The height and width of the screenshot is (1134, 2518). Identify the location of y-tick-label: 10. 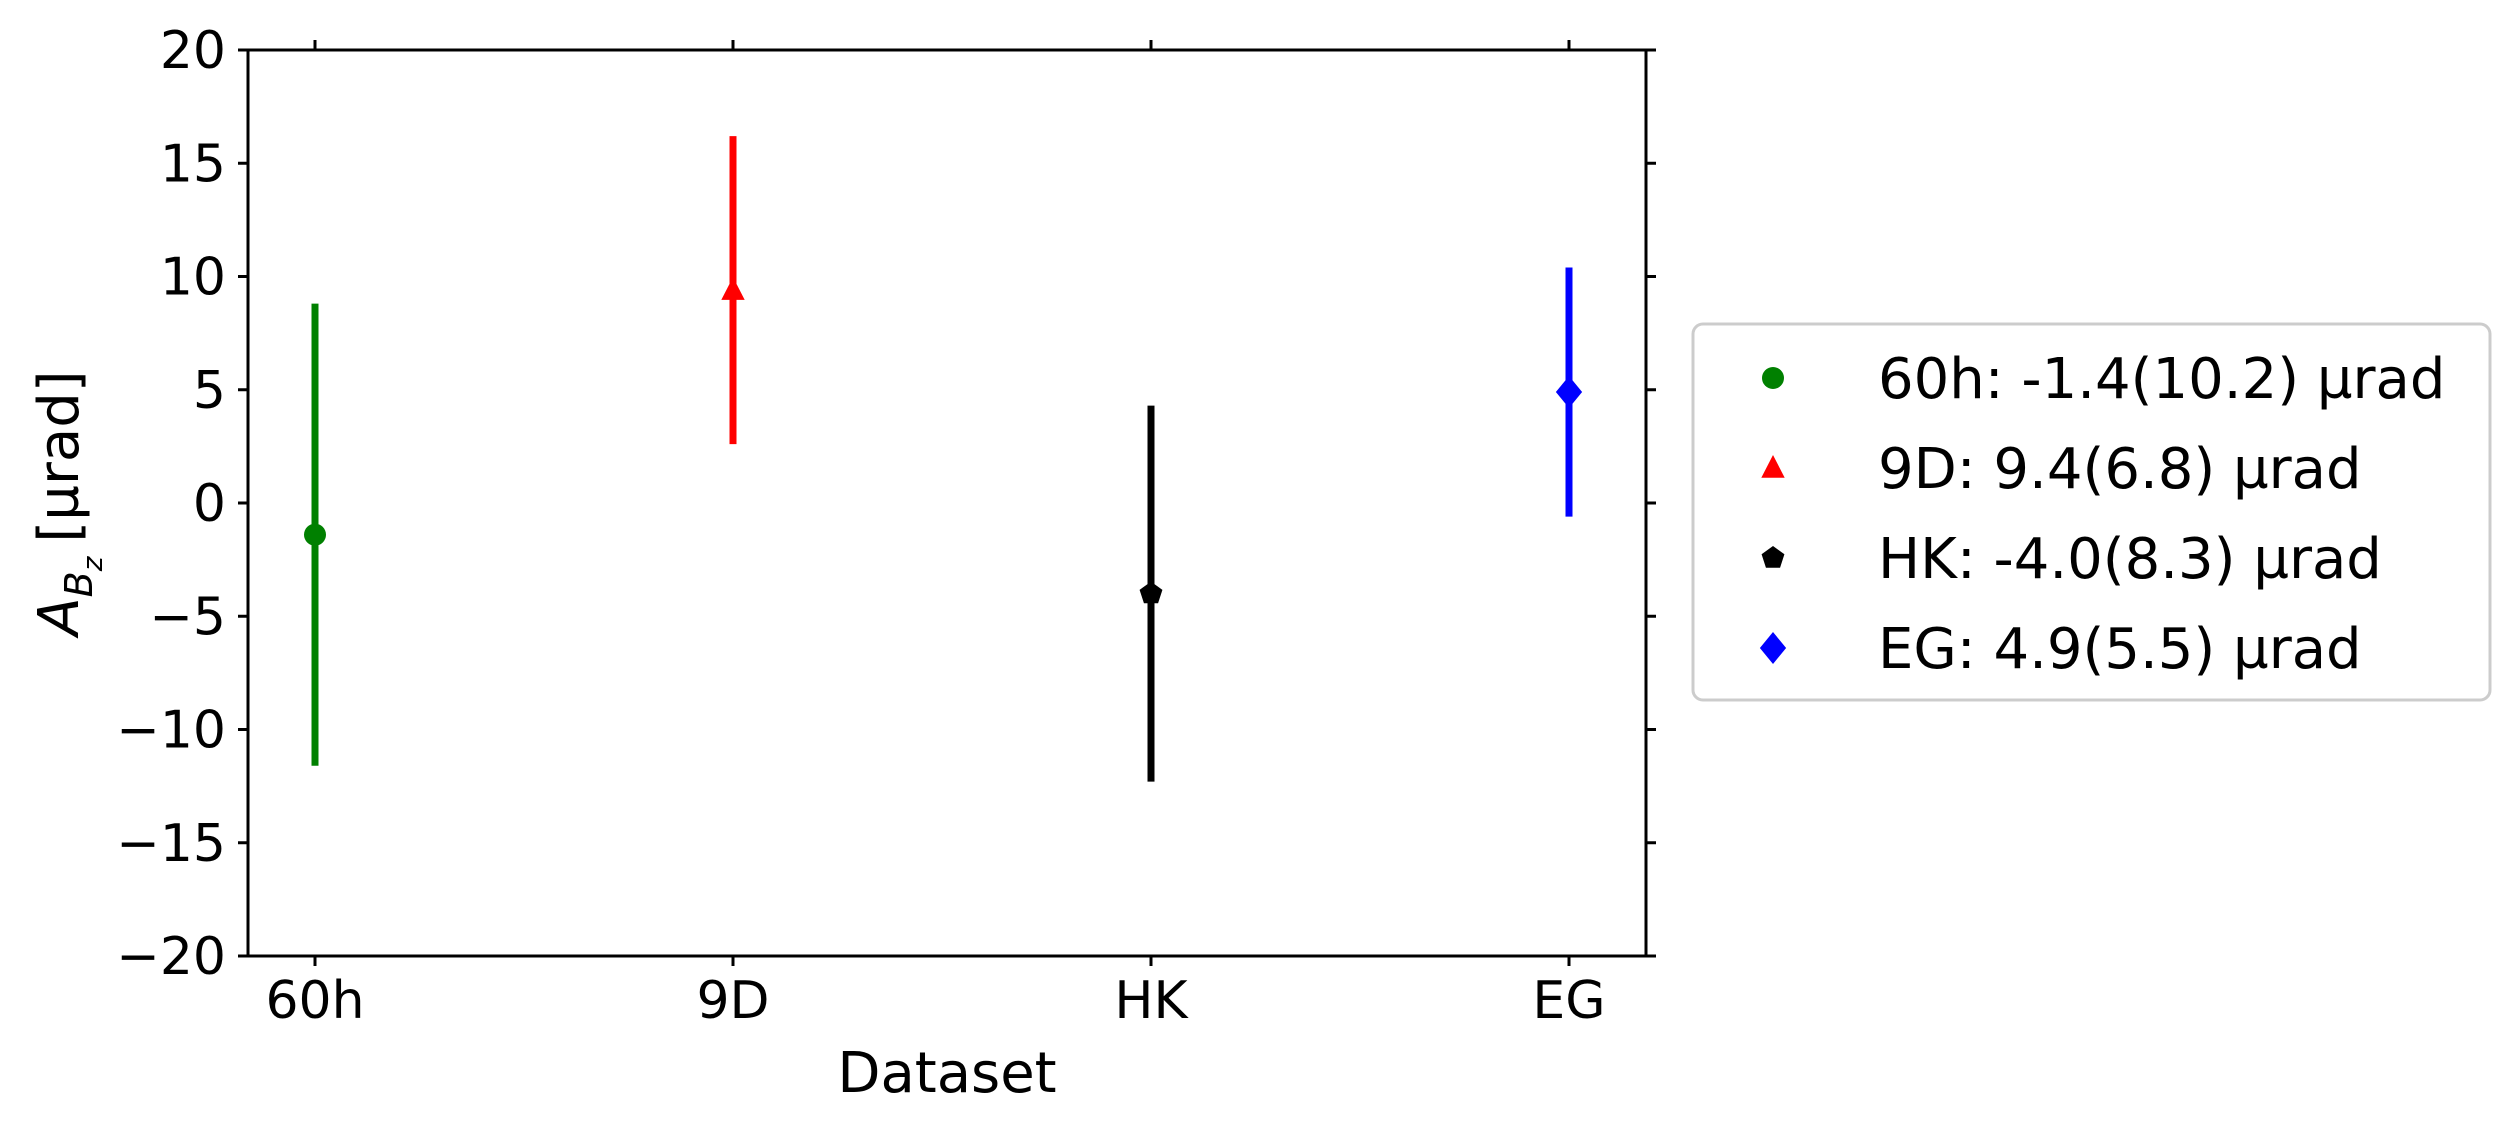
(193, 278).